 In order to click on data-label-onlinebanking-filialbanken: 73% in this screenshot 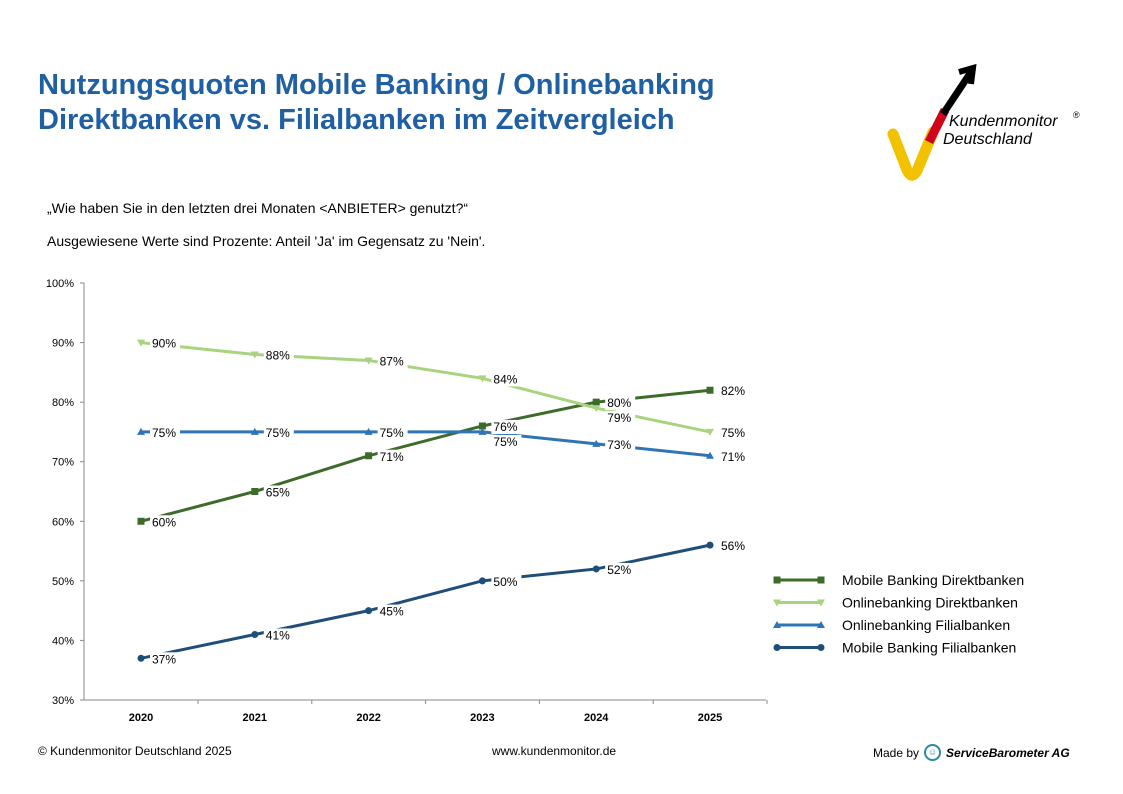, I will do `click(619, 445)`.